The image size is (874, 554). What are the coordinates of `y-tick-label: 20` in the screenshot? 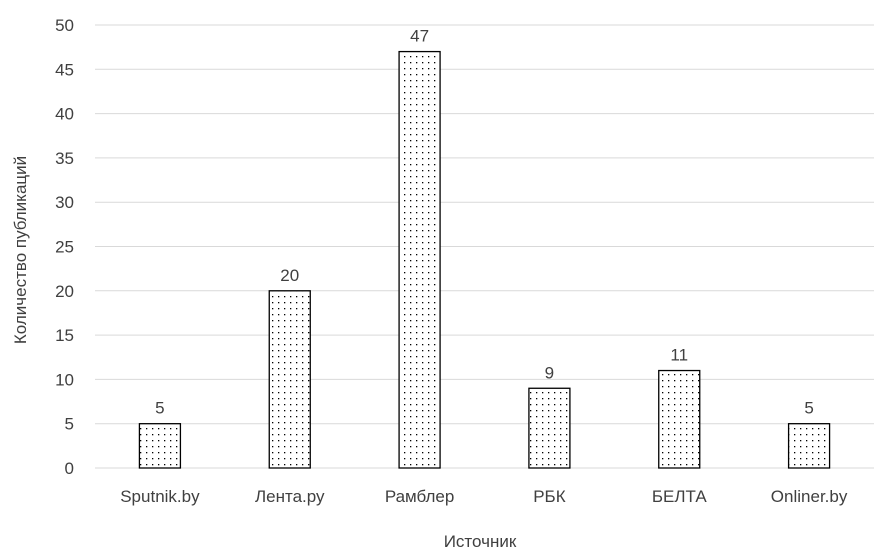 It's located at (64, 291).